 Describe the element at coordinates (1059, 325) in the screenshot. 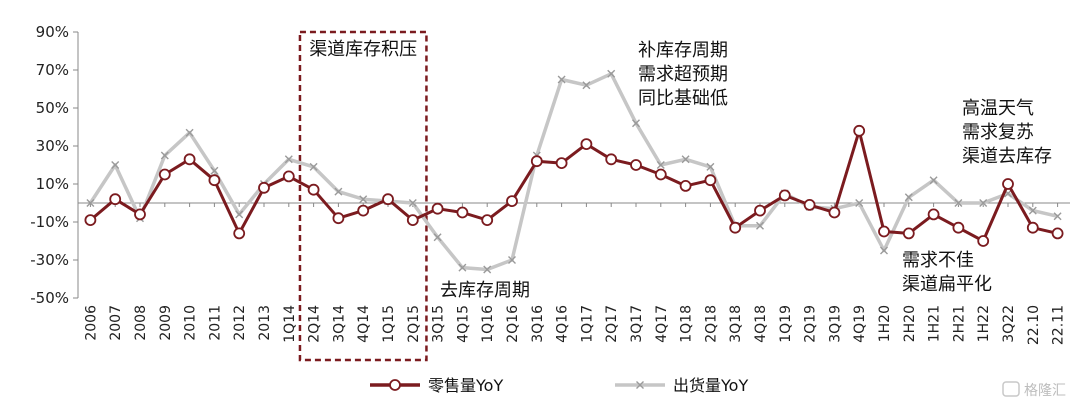

I see `x-tick-label: 22.11` at that location.